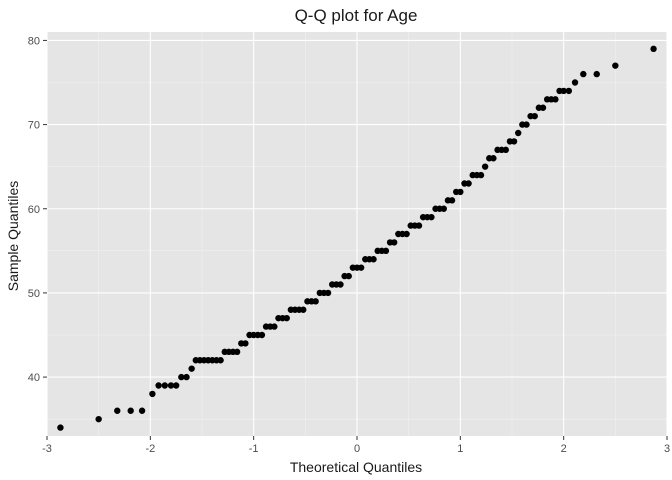 This screenshot has height=480, width=672. I want to click on y-axis-title: Sample Quantiles, so click(13, 236).